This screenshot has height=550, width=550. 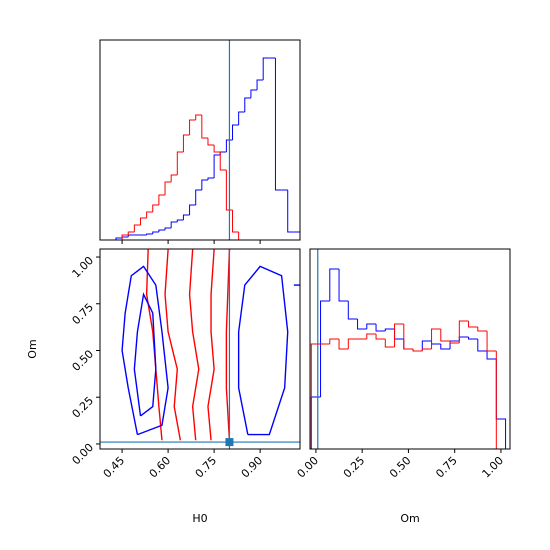 What do you see at coordinates (83, 267) in the screenshot?
I see `y-tick-label: 1.00` at bounding box center [83, 267].